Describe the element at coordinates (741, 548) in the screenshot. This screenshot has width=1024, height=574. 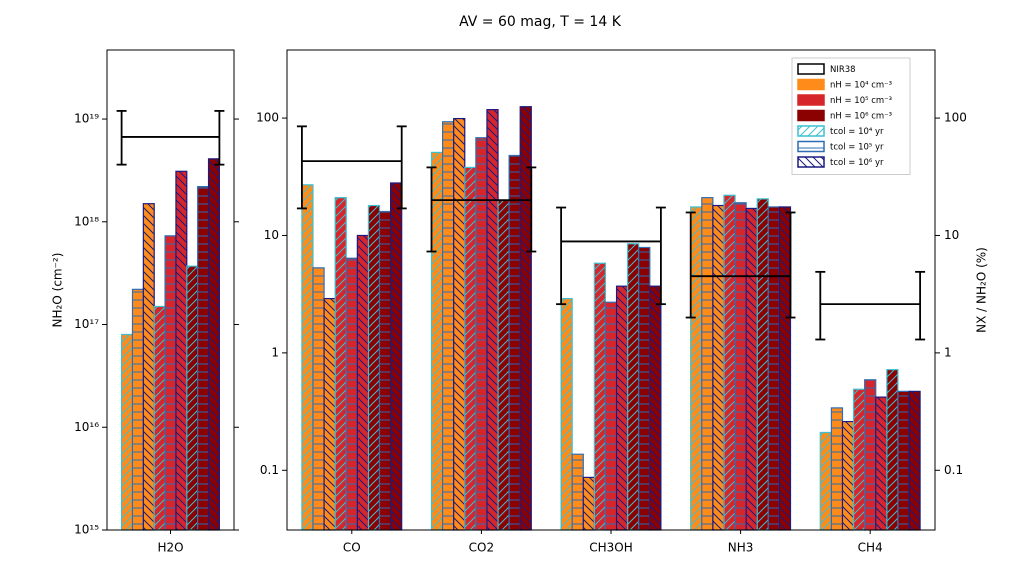
I see `x-tick-label: NH3` at that location.